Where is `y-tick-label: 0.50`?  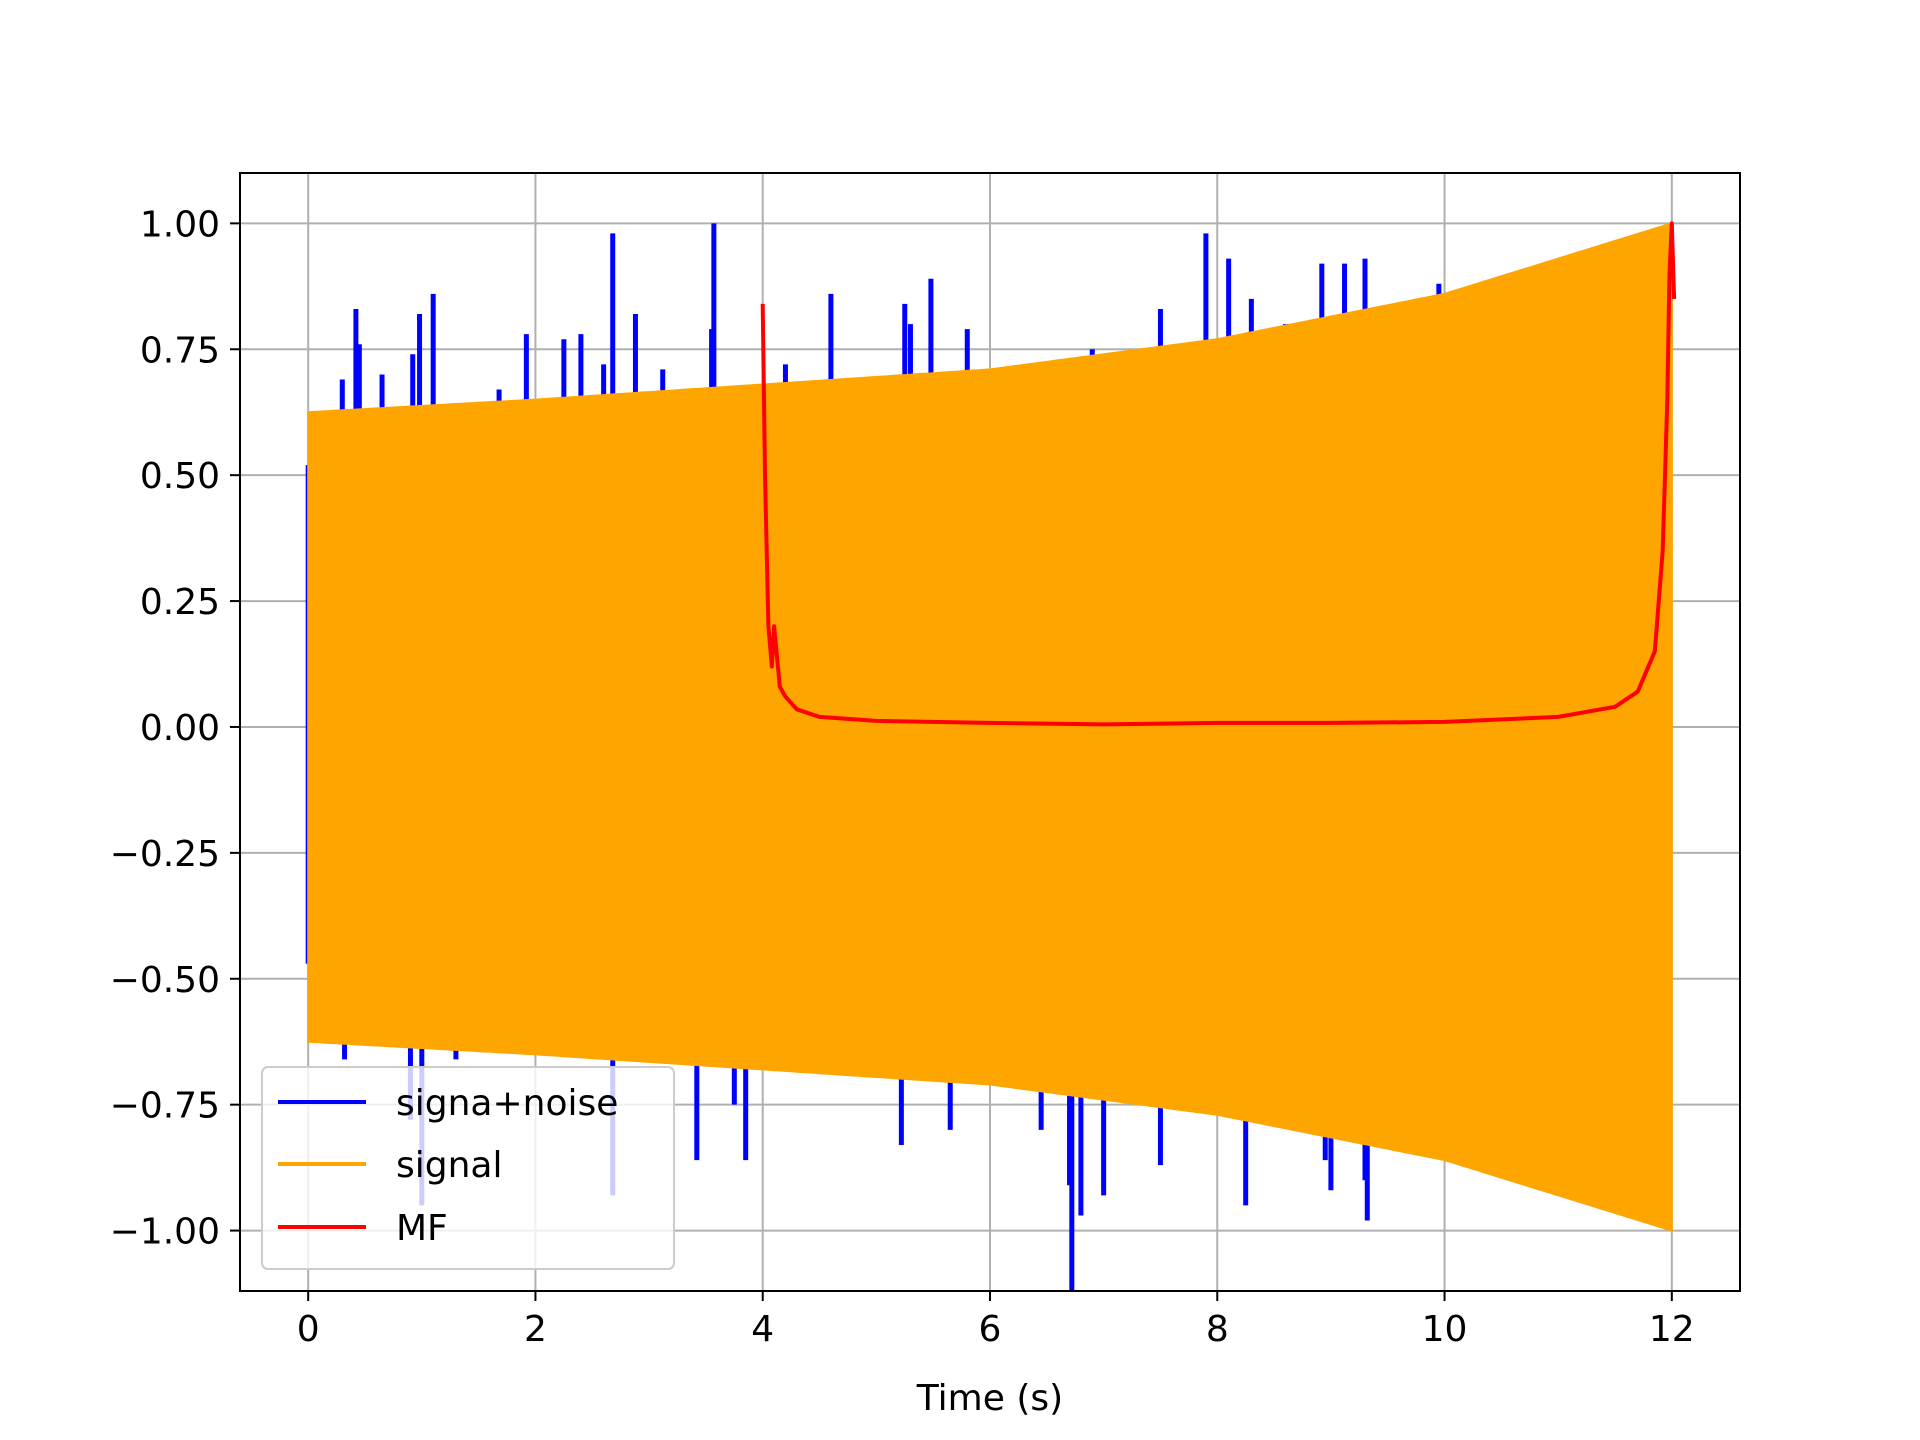 y-tick-label: 0.50 is located at coordinates (180, 476).